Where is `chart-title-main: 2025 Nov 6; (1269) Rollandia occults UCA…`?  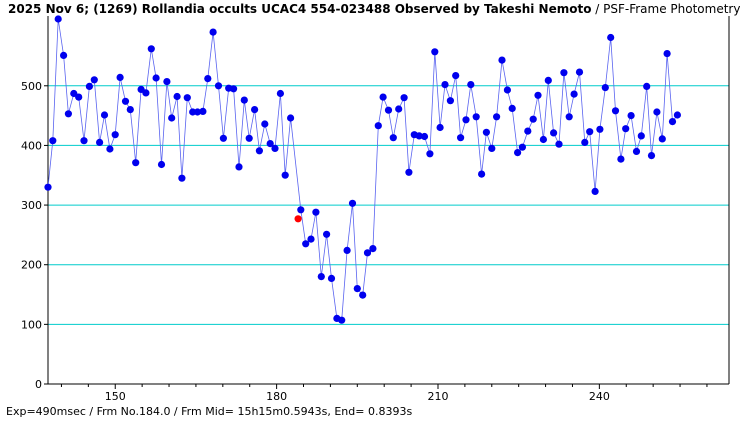
chart-title-main: 2025 Nov 6; (1269) Rollandia occults UCA… is located at coordinates (300, 9).